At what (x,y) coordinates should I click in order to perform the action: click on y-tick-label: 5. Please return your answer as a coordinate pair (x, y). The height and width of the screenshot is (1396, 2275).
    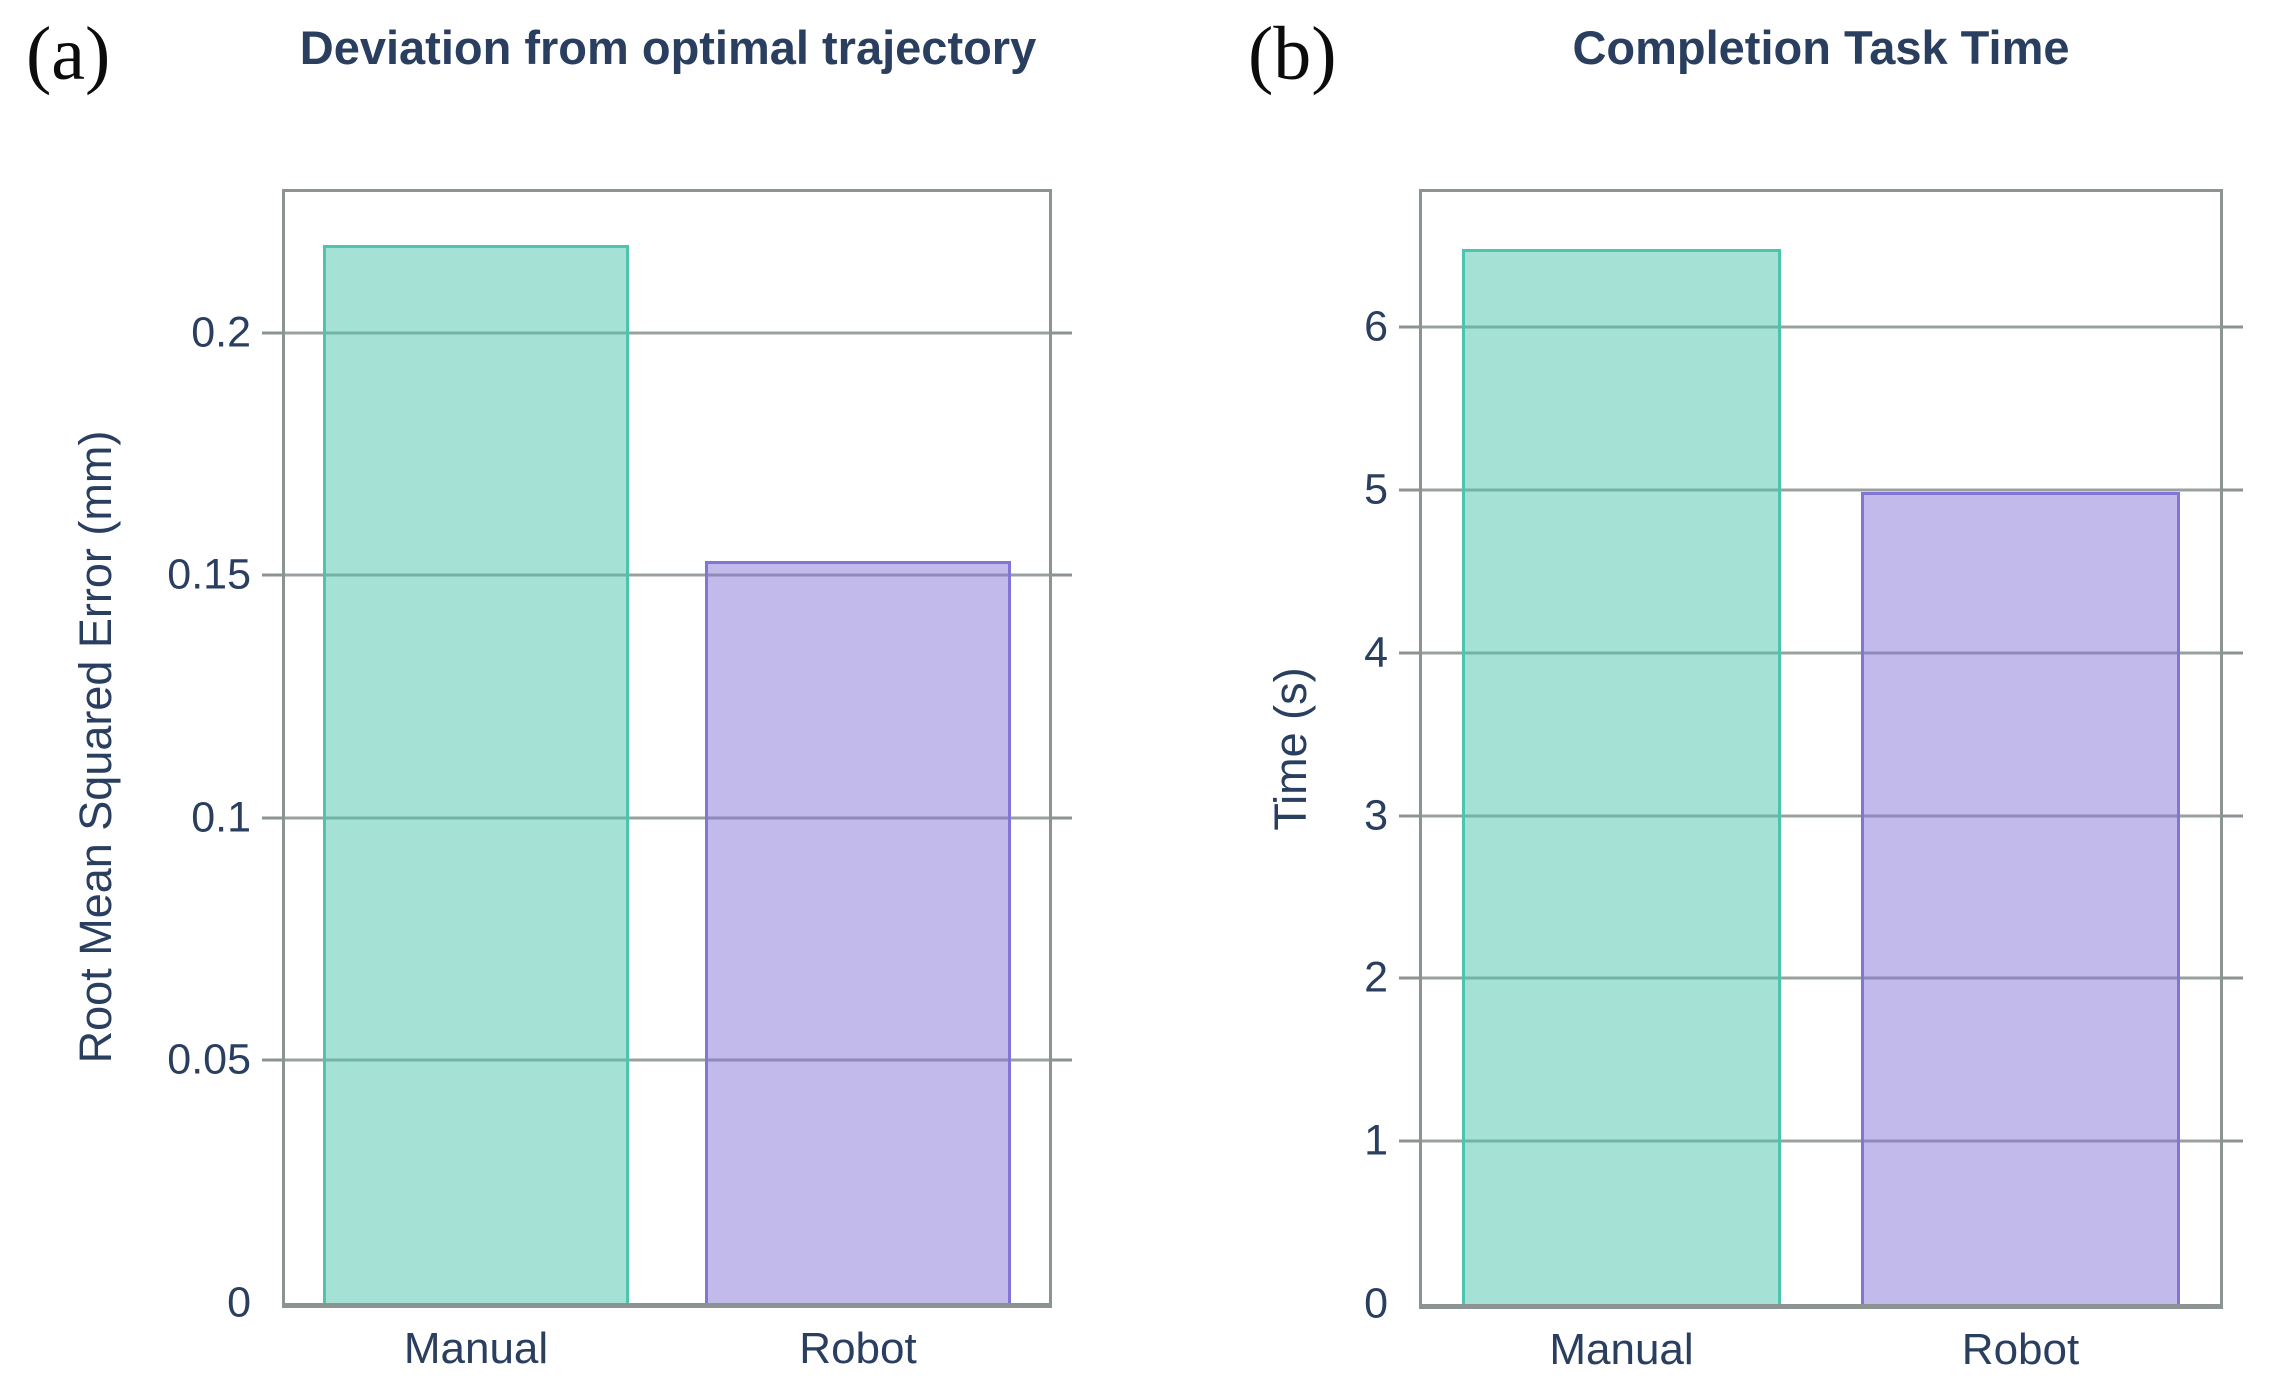
    Looking at the image, I should click on (1376, 489).